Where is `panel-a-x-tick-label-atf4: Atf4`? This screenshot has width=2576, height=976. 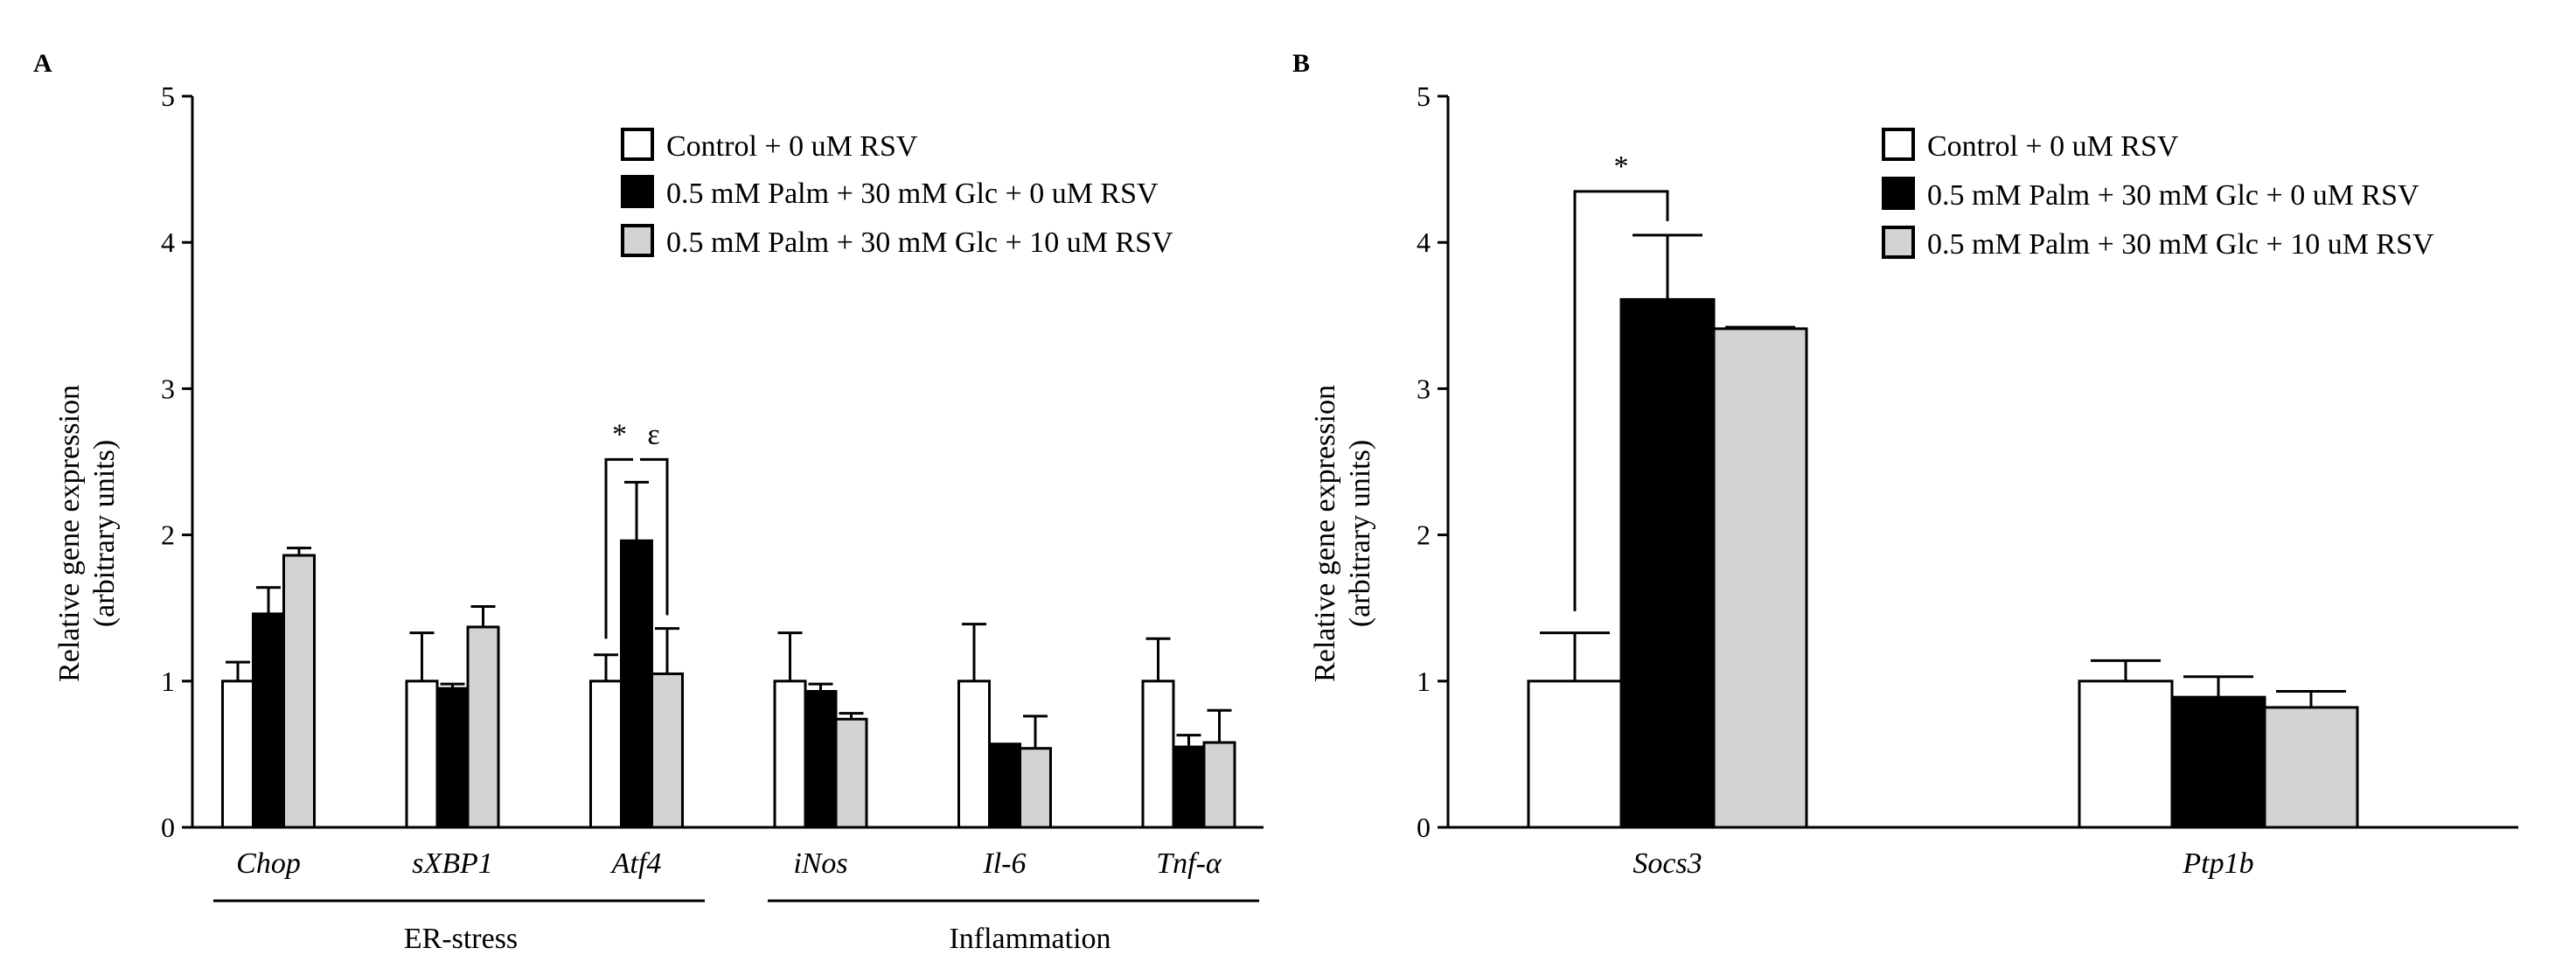
panel-a-x-tick-label-atf4: Atf4 is located at coordinates (636, 864).